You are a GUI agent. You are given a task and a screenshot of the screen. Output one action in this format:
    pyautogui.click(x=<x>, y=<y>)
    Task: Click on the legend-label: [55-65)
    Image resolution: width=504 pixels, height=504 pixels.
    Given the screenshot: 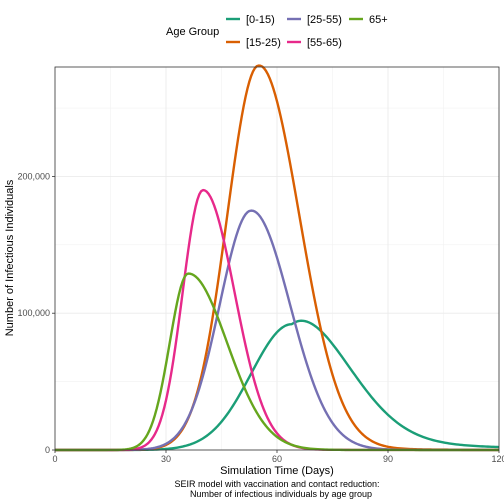 What is the action you would take?
    pyautogui.click(x=324, y=43)
    